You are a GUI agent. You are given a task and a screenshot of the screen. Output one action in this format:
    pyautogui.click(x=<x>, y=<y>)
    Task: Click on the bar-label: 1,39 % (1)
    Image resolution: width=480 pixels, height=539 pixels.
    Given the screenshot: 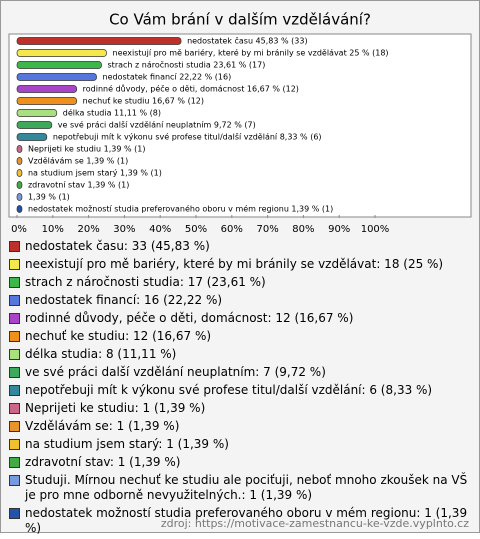 What is the action you would take?
    pyautogui.click(x=49, y=197)
    